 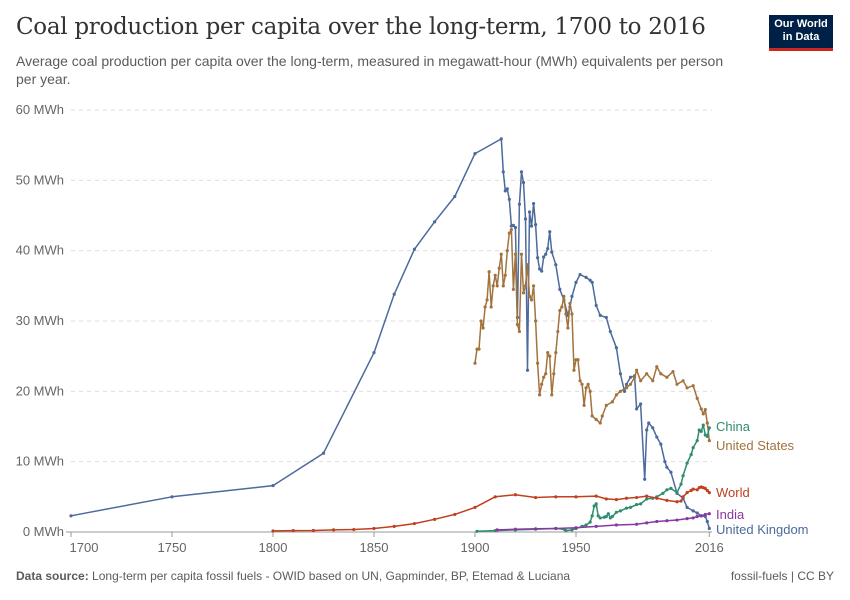 I want to click on x-tick-label: 1900, so click(x=475, y=547).